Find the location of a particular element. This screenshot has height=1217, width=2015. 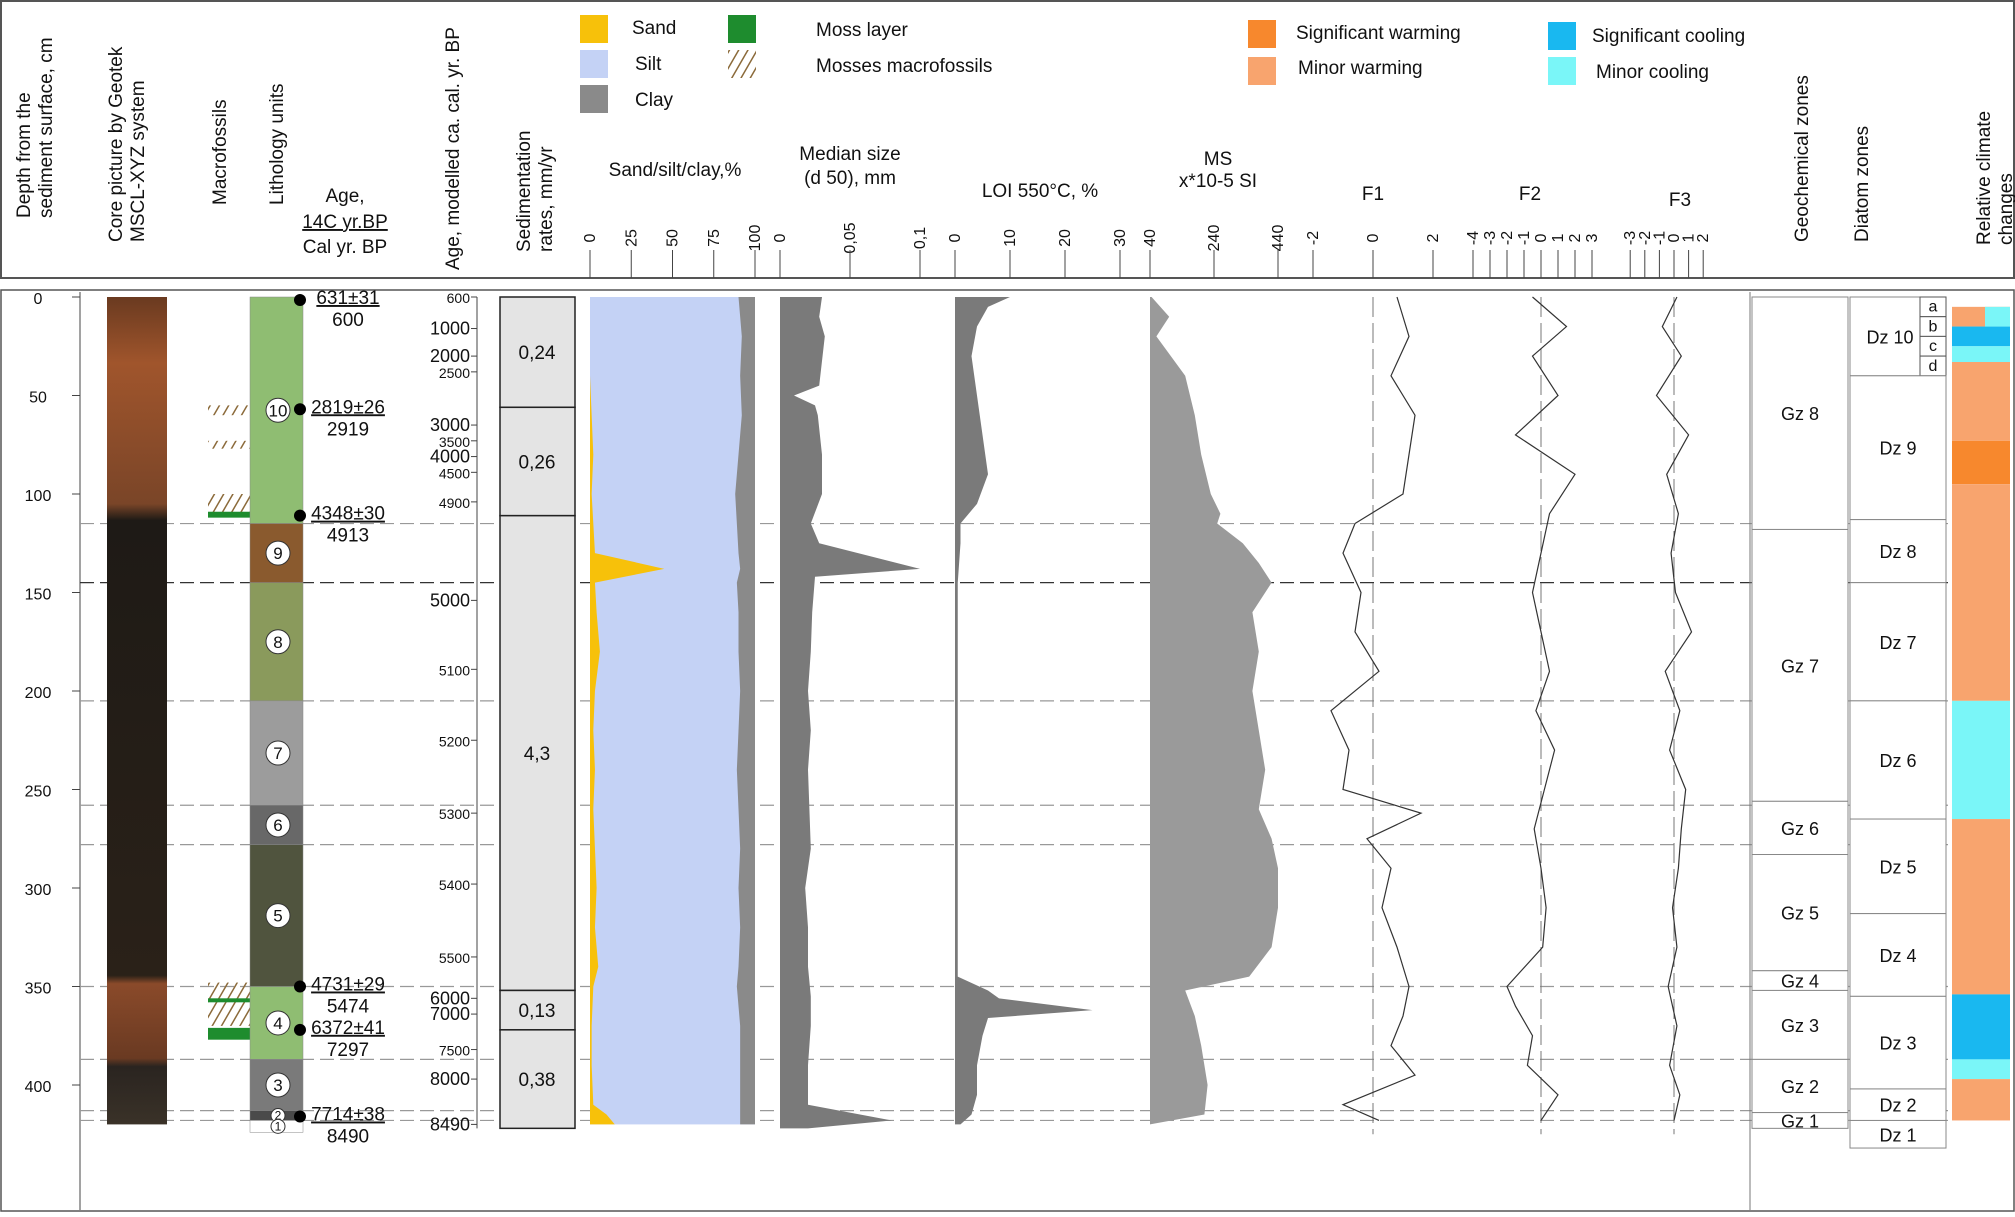

age-14c-unit: 14C yr.BP is located at coordinates (345, 222).